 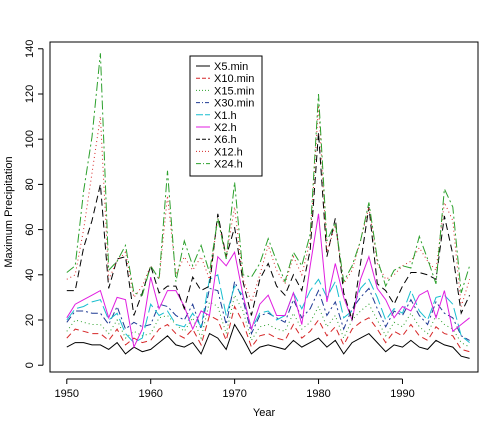 I want to click on series-line-x15-min, so click(x=268, y=320).